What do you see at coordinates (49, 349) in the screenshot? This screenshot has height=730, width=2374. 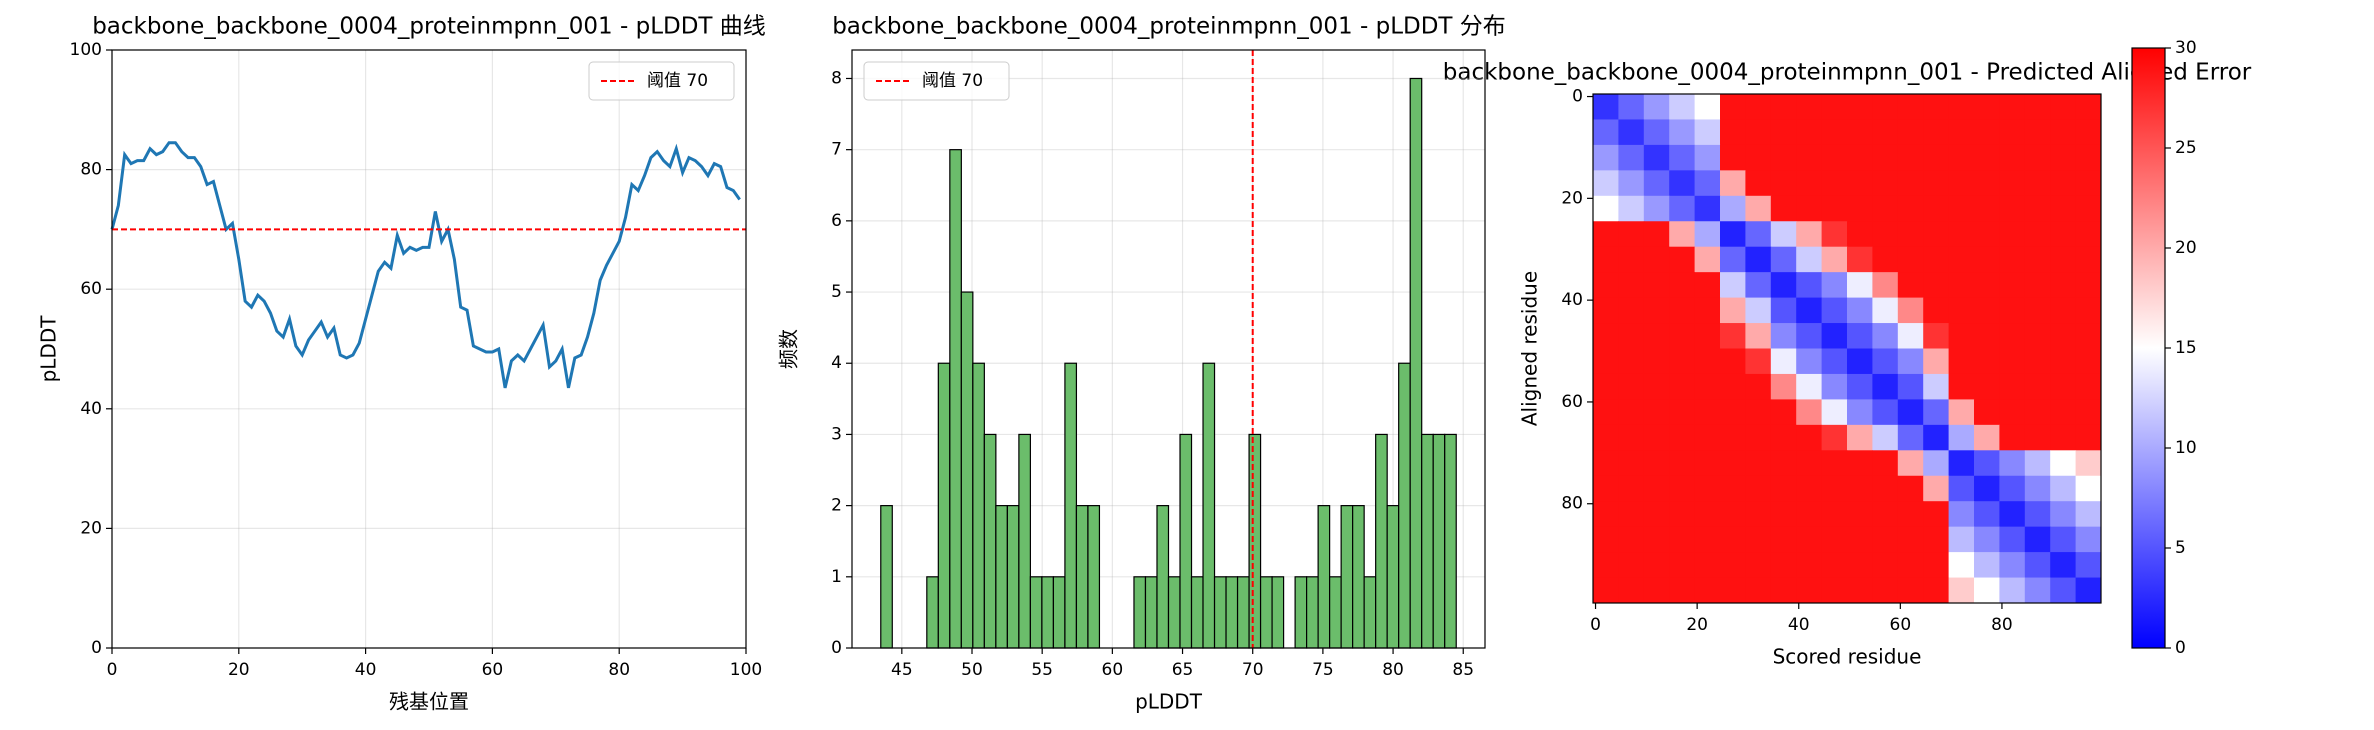 I see `y-axis-label: pLDDT` at bounding box center [49, 349].